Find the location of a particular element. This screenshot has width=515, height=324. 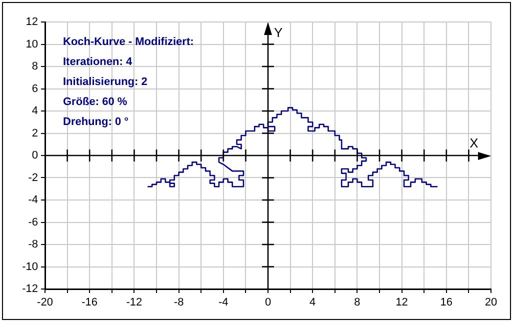

y-tick-label: 2 is located at coordinates (35, 133).